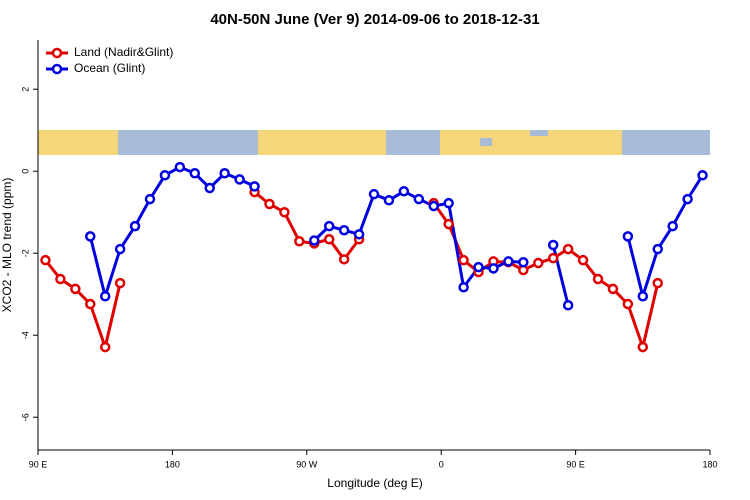 The height and width of the screenshot is (500, 750). What do you see at coordinates (307, 464) in the screenshot?
I see `x-tick-label: 90 W` at bounding box center [307, 464].